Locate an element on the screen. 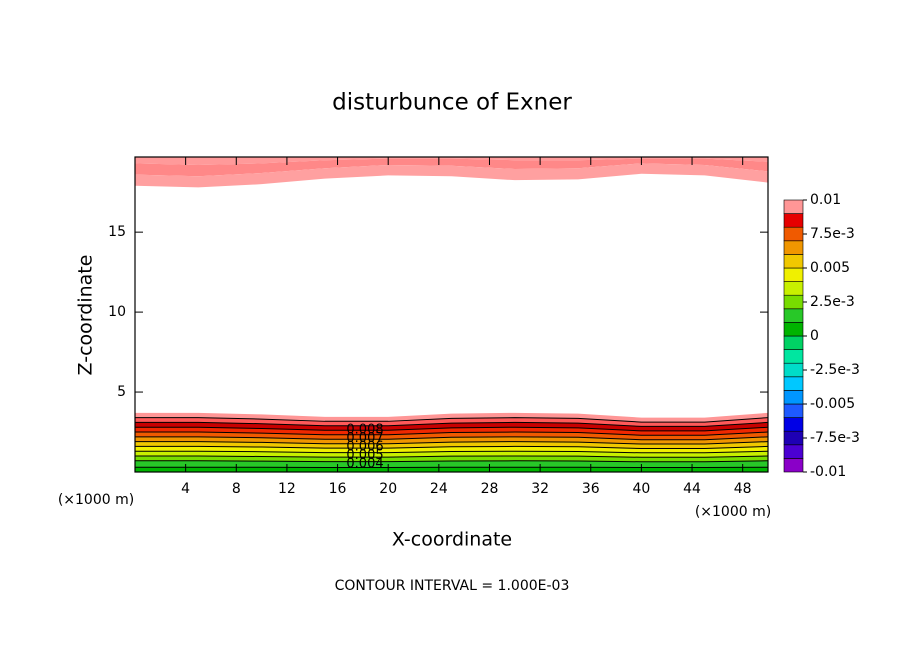 Image resolution: width=904 pixels, height=654 pixels. contour-label: 0.004 is located at coordinates (364, 464).